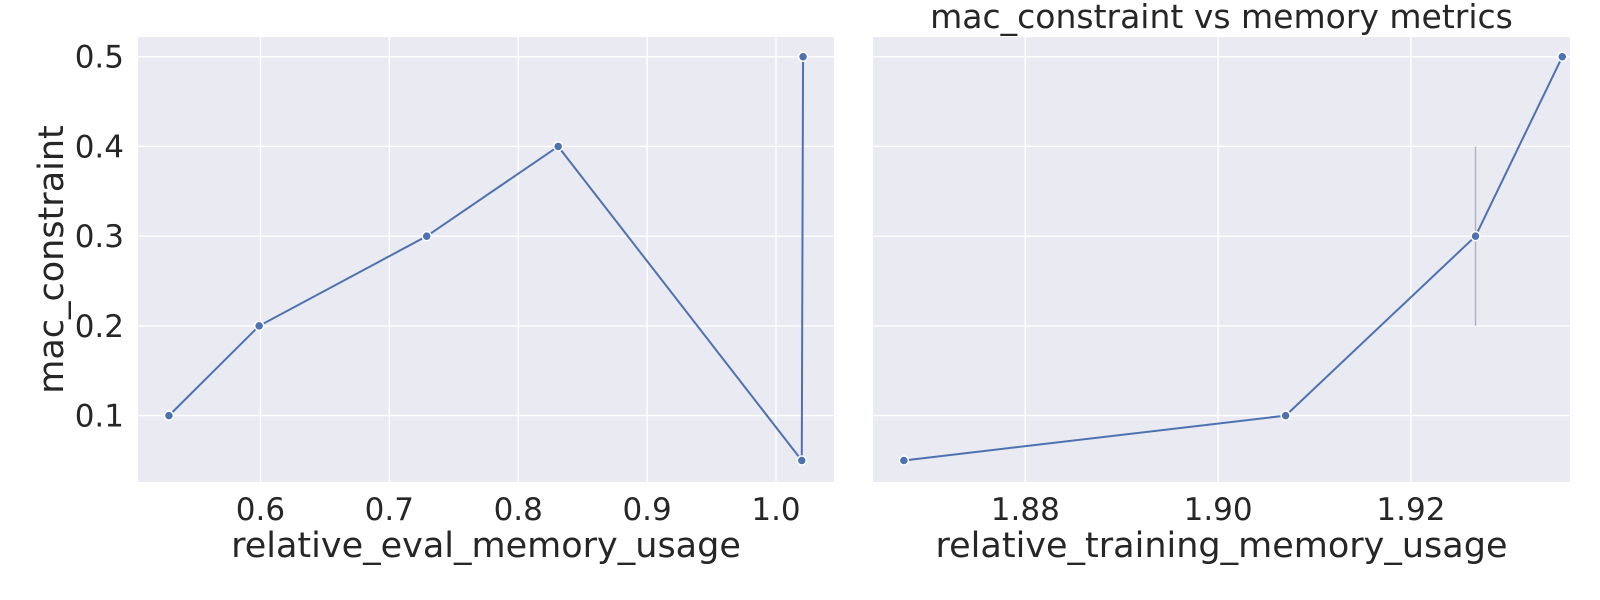  What do you see at coordinates (99, 237) in the screenshot?
I see `y-tick-label: 0.3` at bounding box center [99, 237].